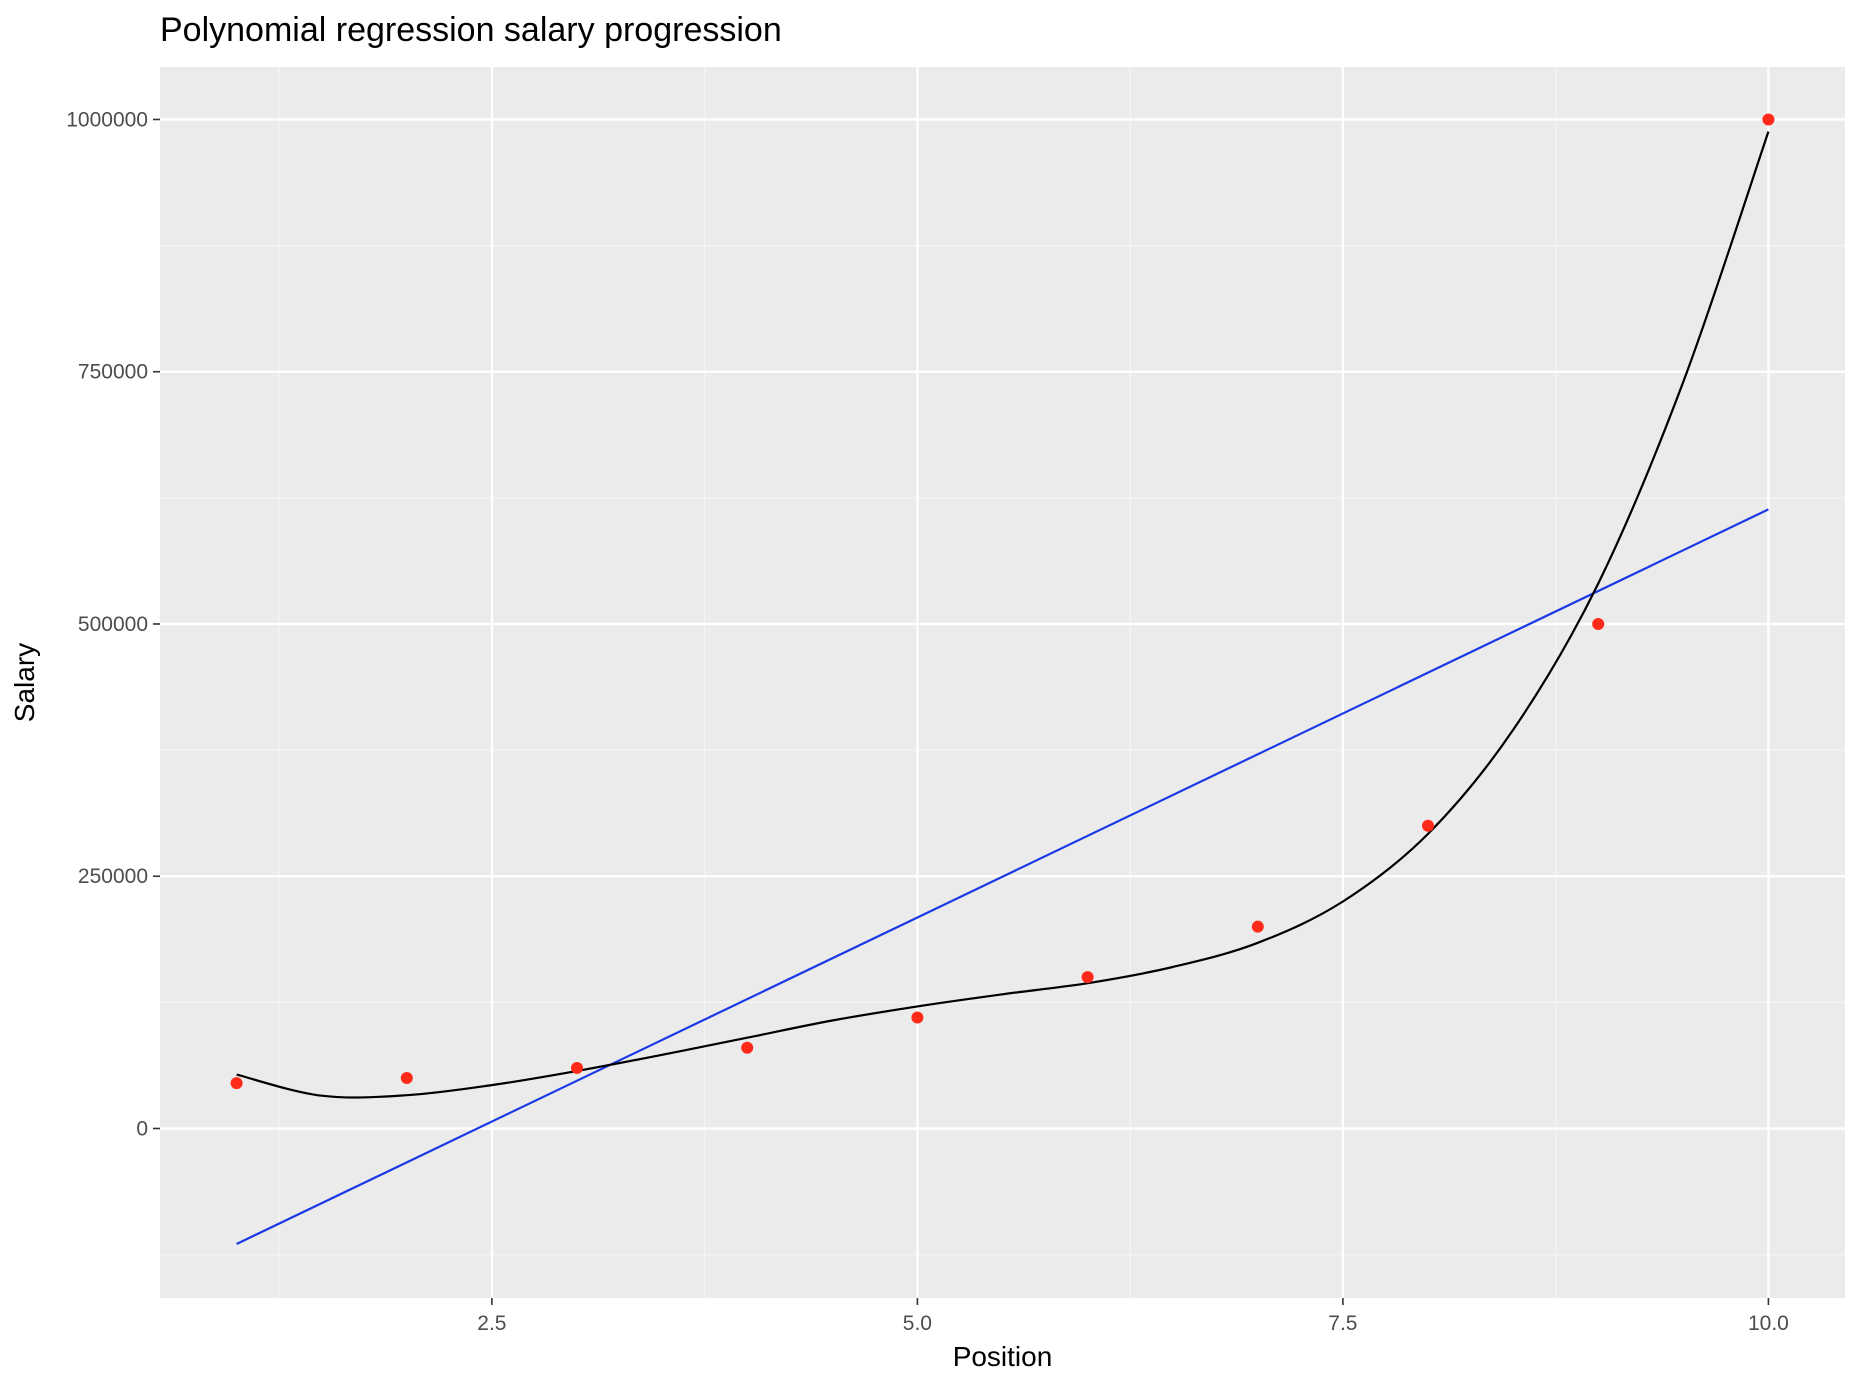  I want to click on y-tick-label: 1000000, so click(107, 119).